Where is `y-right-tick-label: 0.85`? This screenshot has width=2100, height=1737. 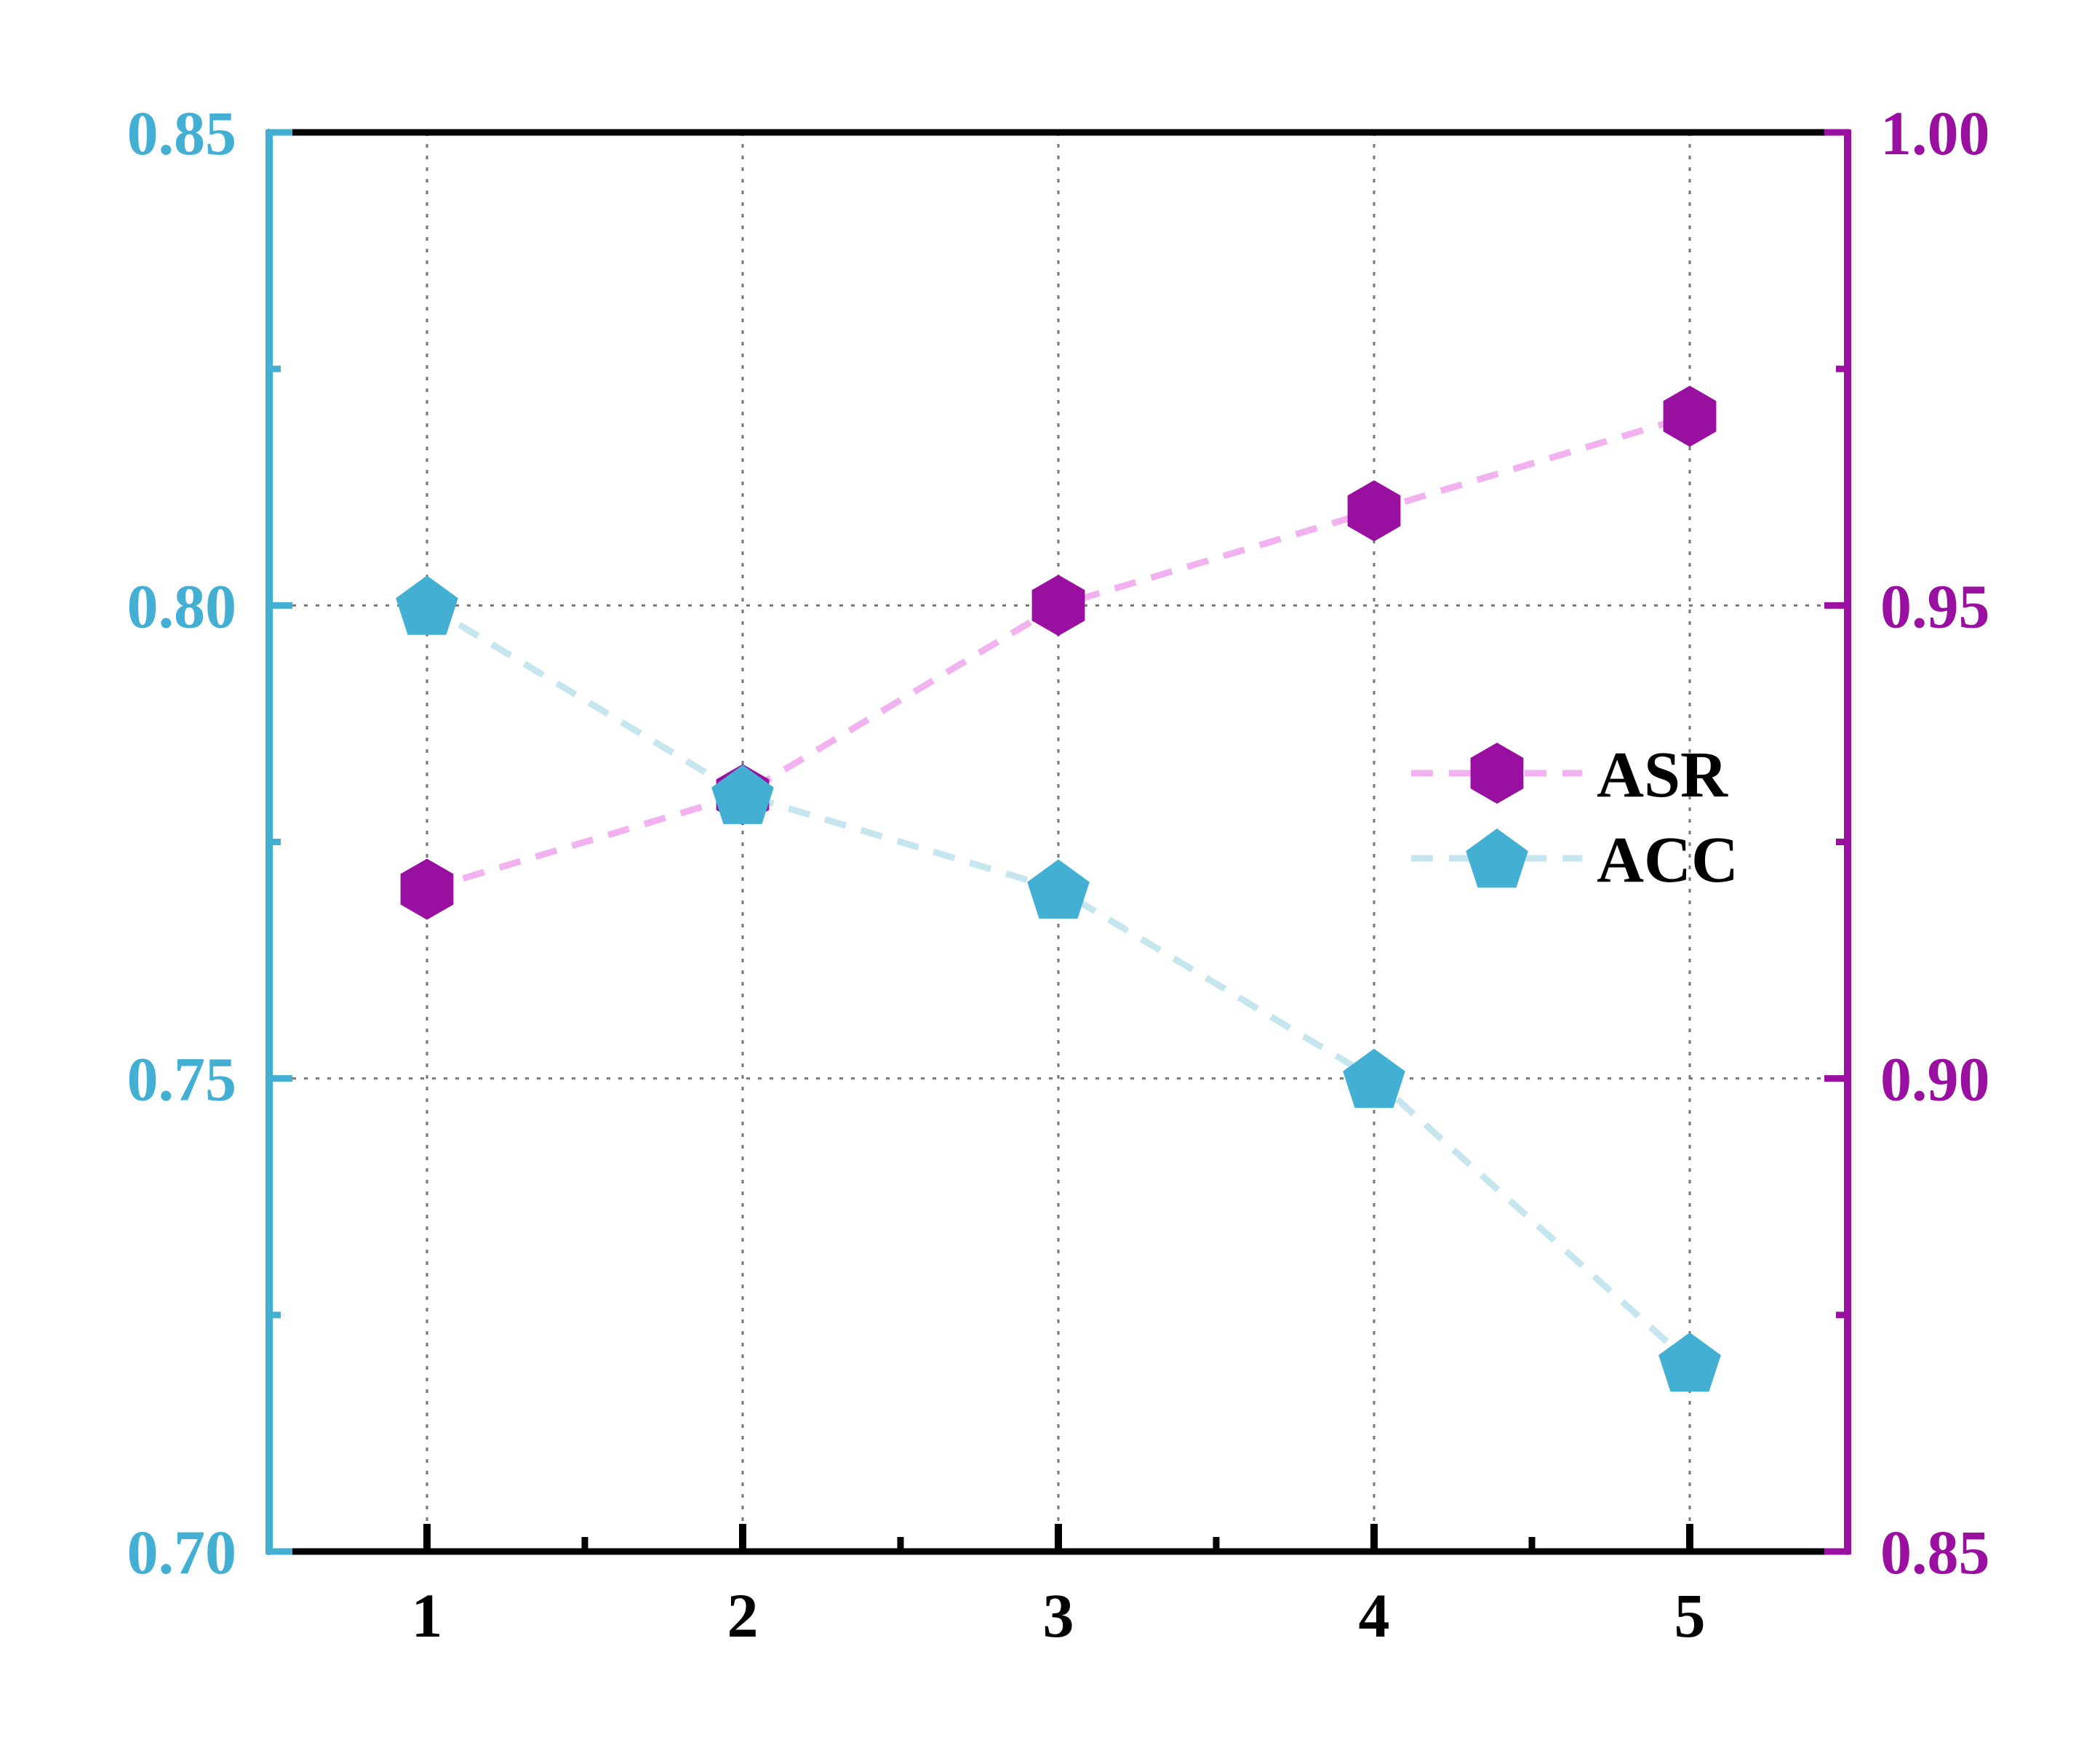
y-right-tick-label: 0.85 is located at coordinates (1935, 1552).